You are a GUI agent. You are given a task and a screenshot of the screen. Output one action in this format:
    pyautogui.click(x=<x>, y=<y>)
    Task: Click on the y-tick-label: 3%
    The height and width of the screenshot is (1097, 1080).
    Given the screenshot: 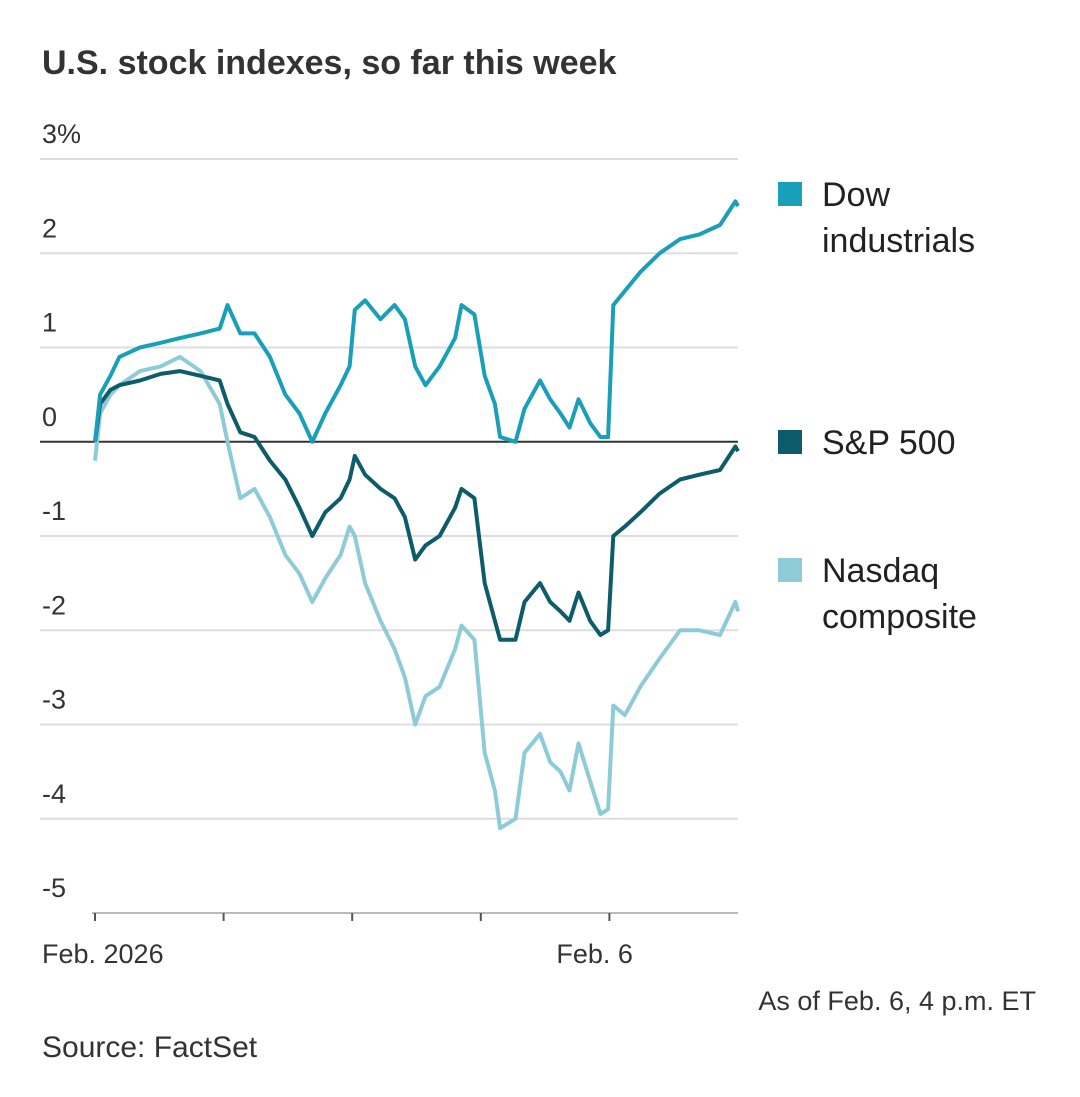 What is the action you would take?
    pyautogui.click(x=61, y=134)
    